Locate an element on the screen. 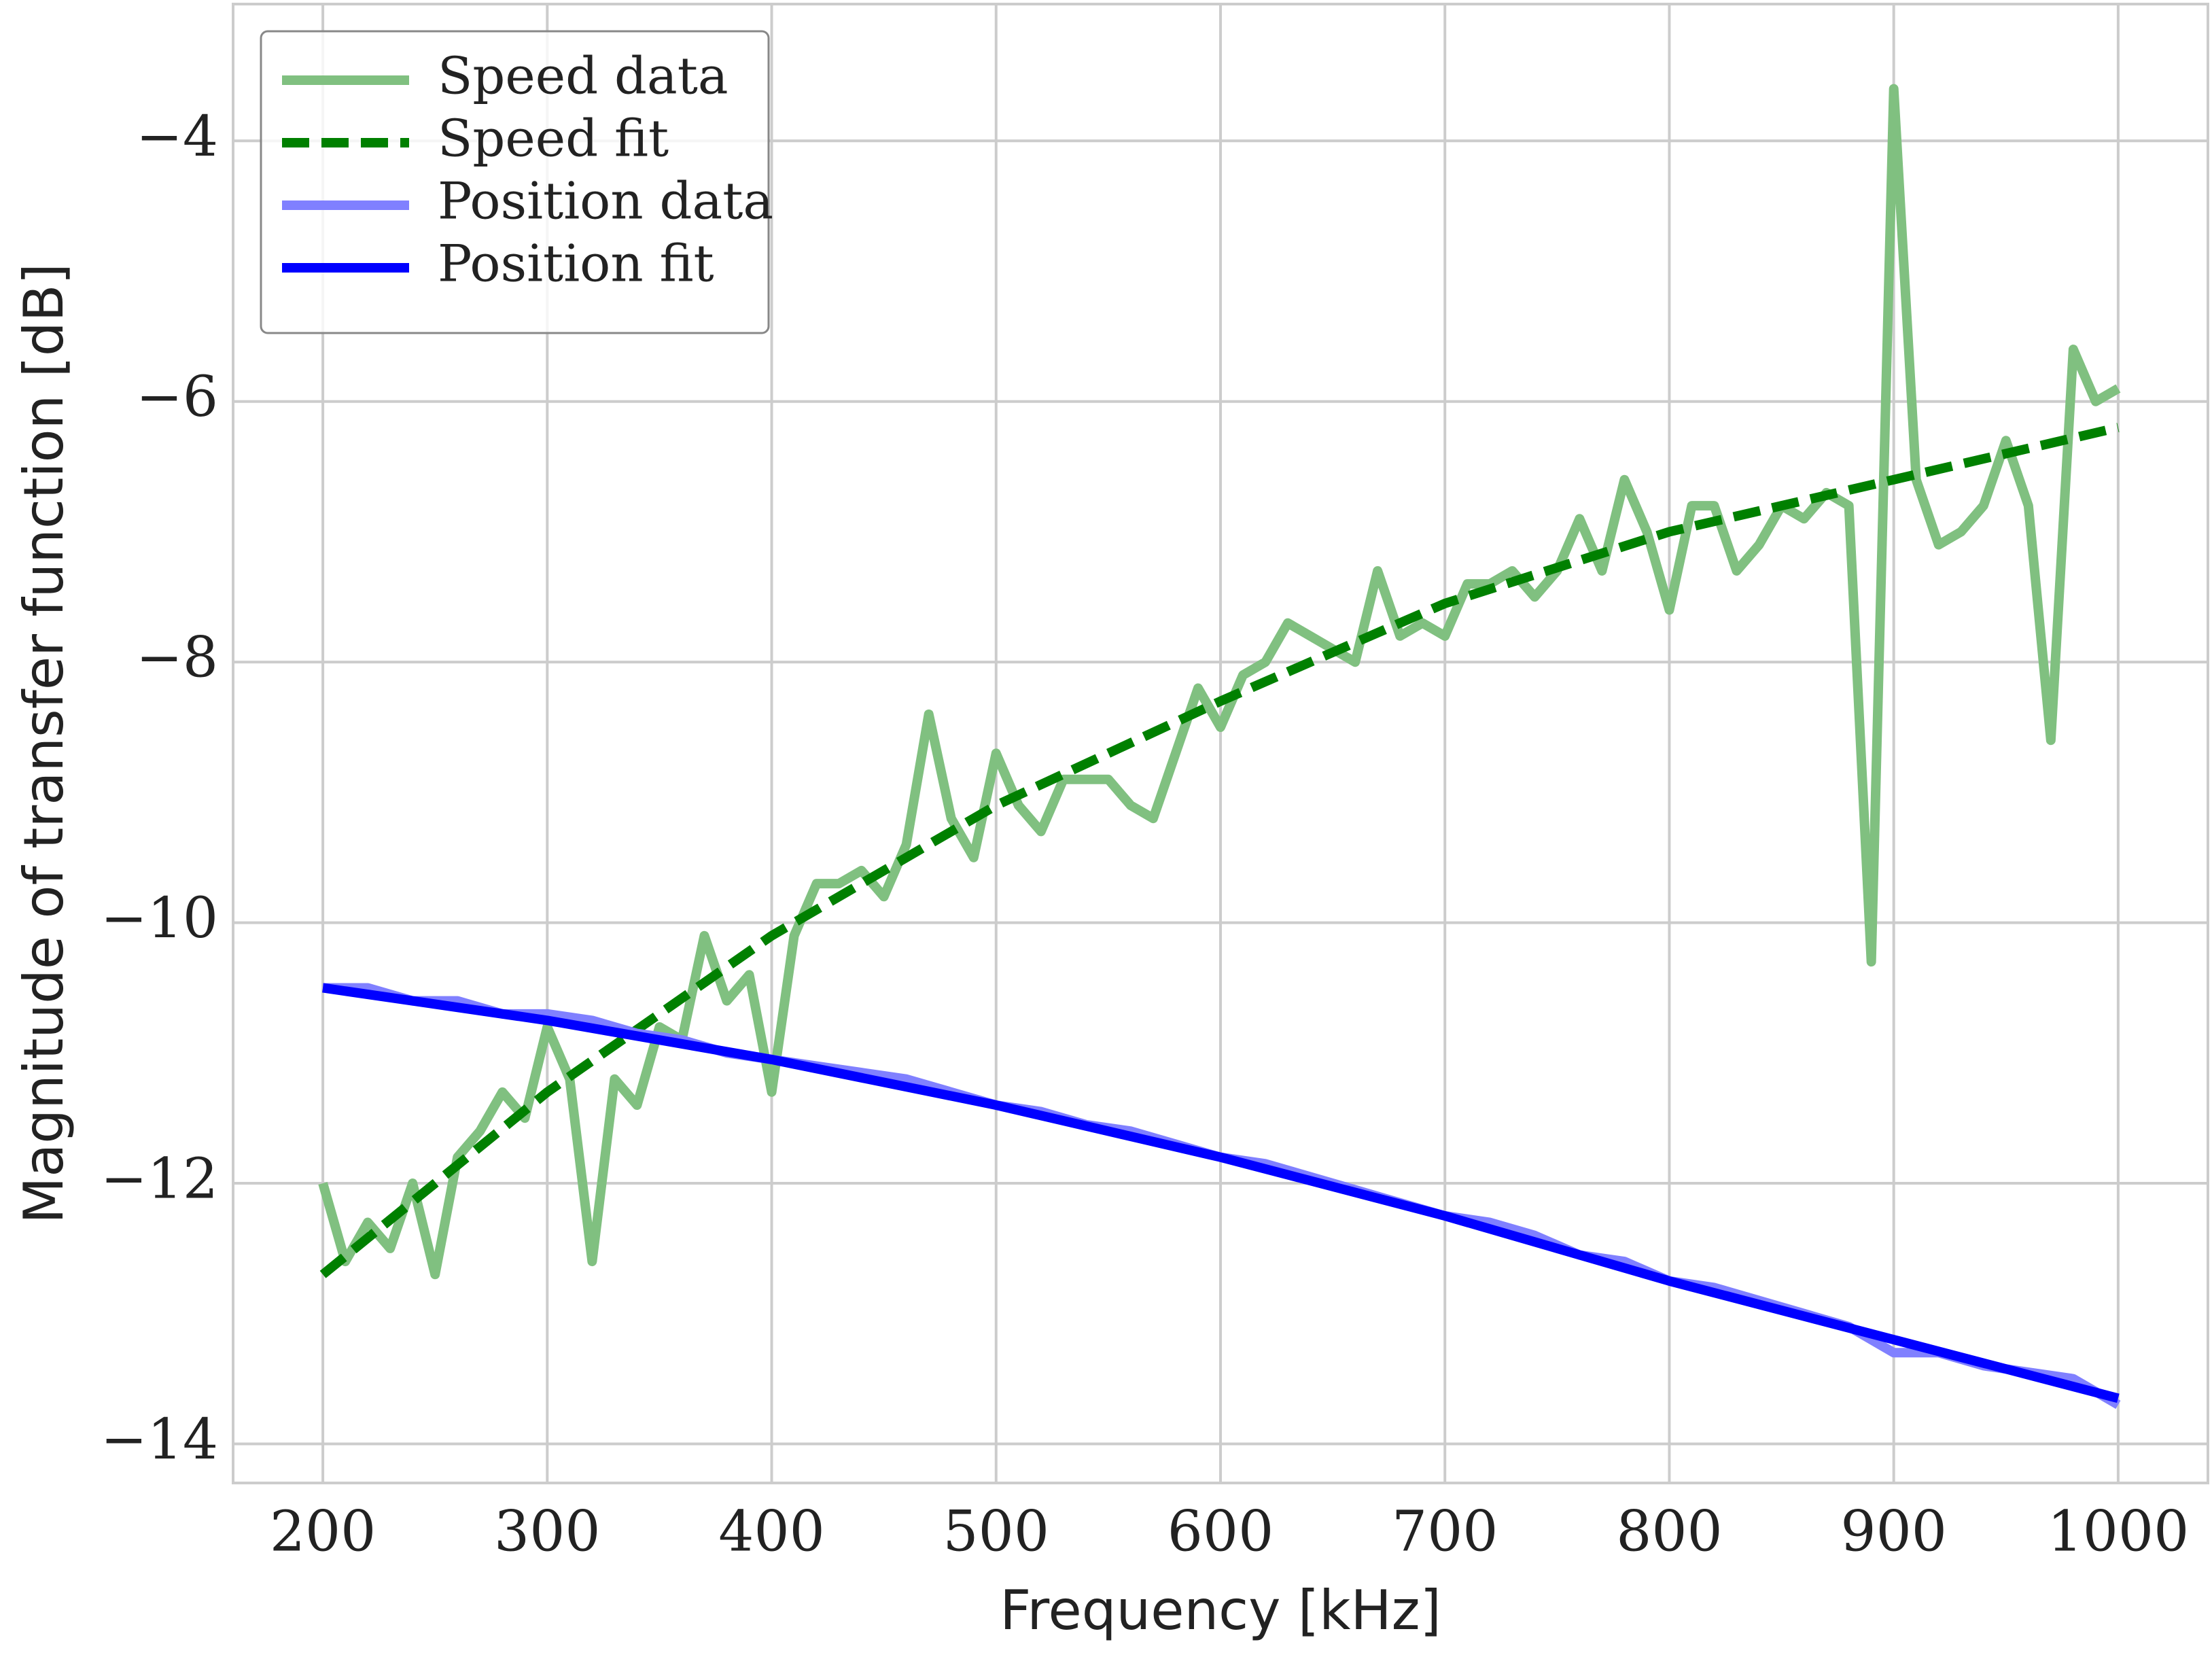 This screenshot has height=1659, width=2212. x-axis-label: Frequency [kHz] is located at coordinates (1220, 1610).